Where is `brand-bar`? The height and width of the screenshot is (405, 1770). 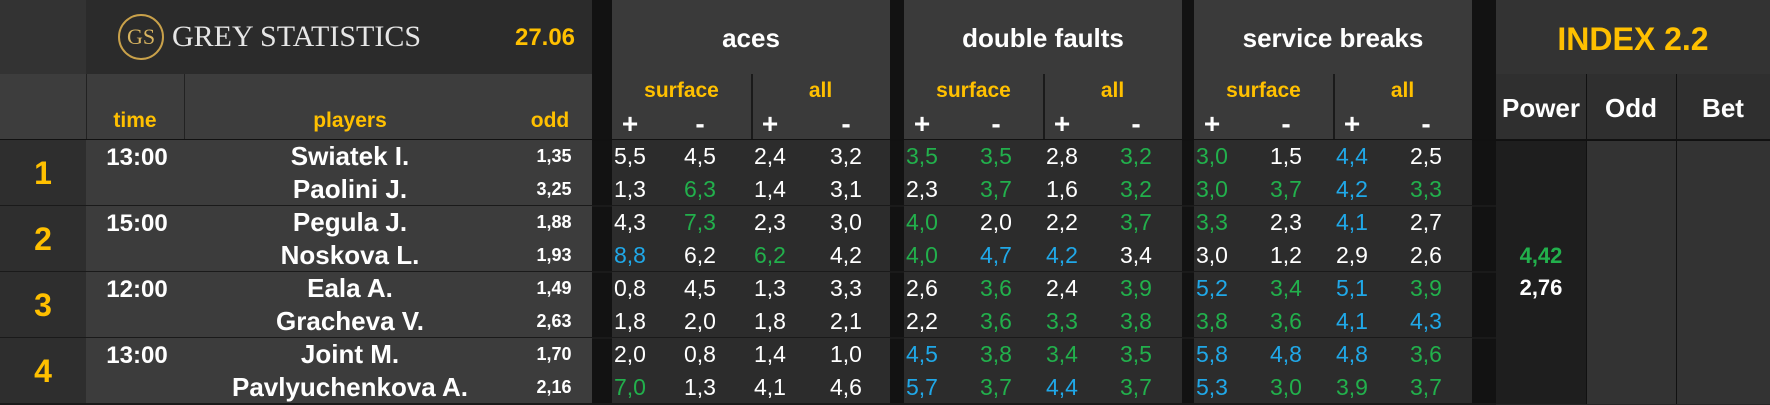
brand-bar is located at coordinates (339, 37).